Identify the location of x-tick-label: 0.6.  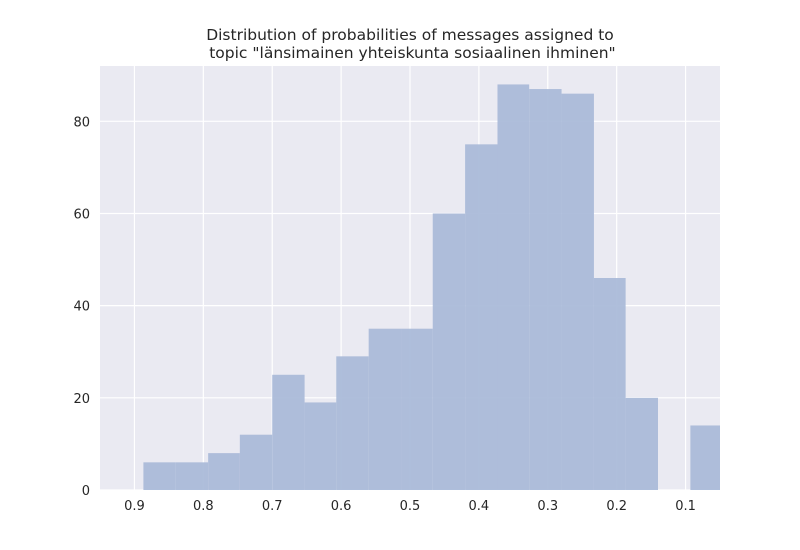
(341, 506).